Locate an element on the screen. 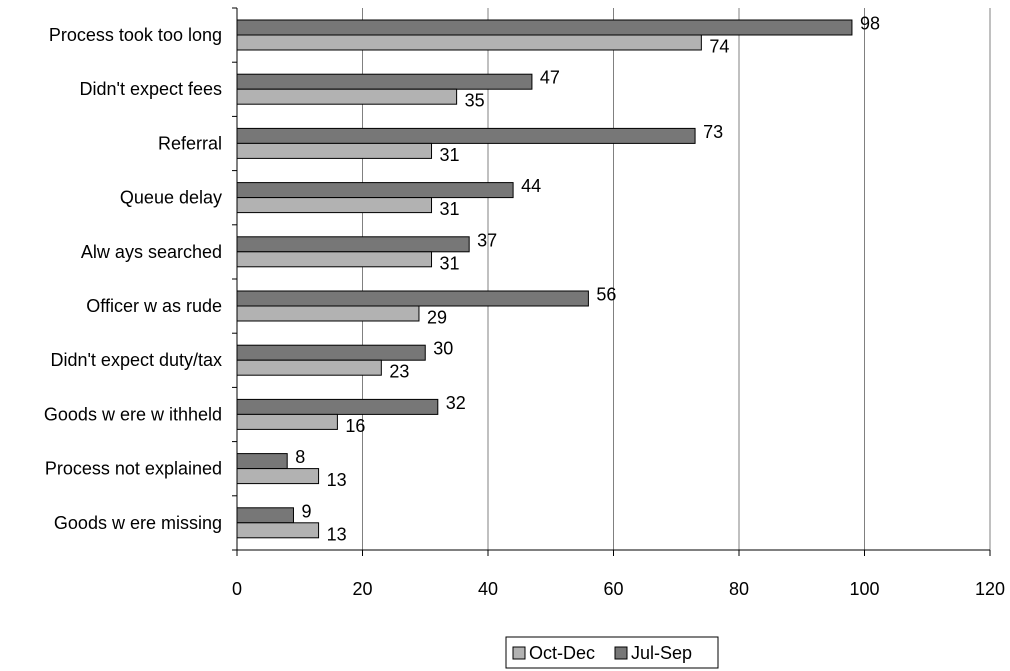 This screenshot has width=1010, height=671. category-label: Goods w ere w ithheld is located at coordinates (133, 414).